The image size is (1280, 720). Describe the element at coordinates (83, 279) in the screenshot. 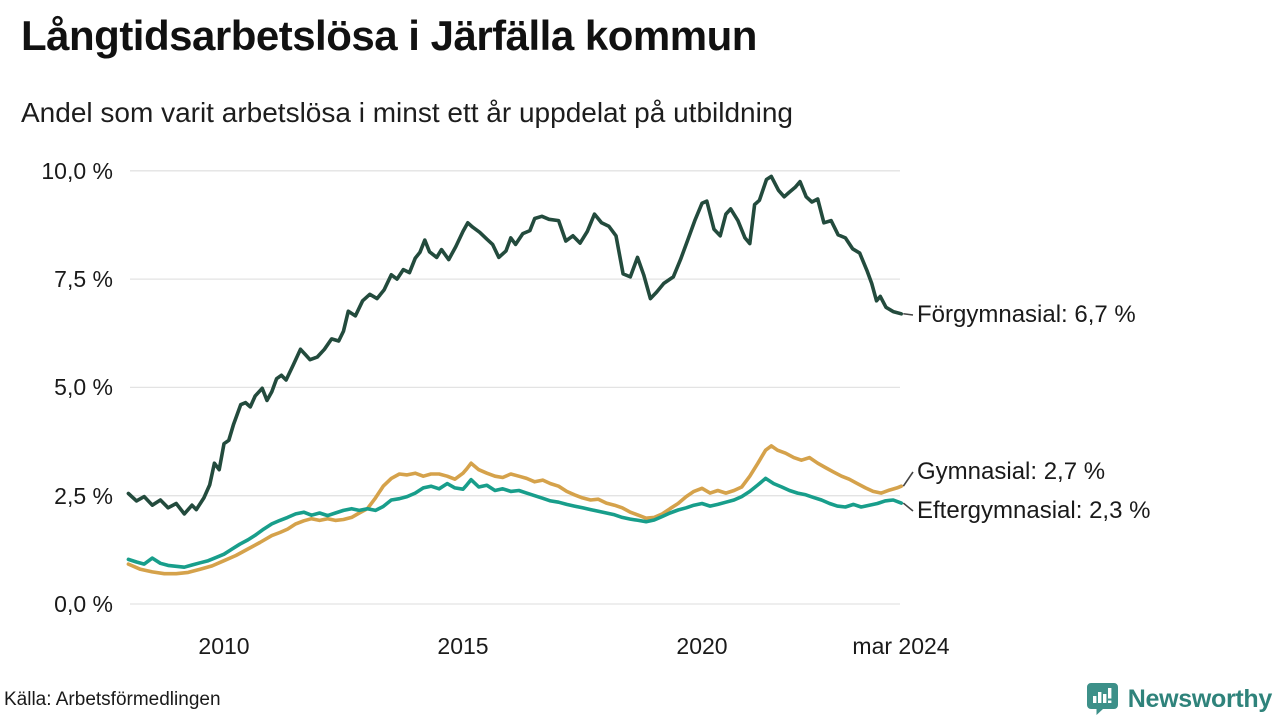

I see `y-tick-label: 7,5 %` at that location.